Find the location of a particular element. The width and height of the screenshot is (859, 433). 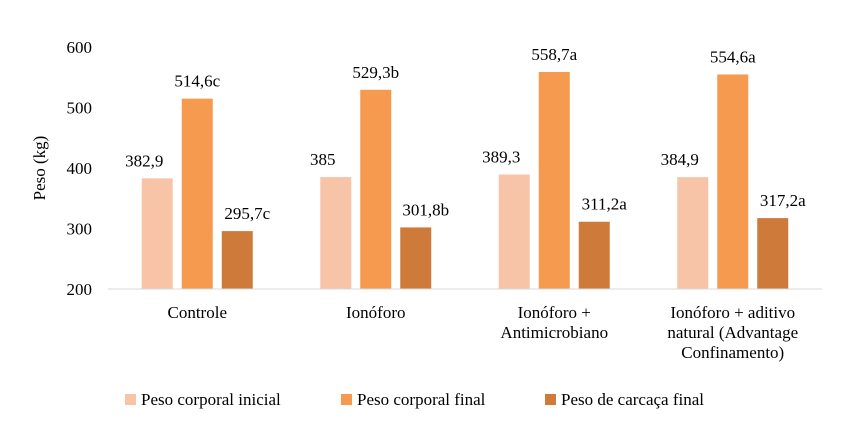

y-axis-ticks: 200 300 400 500 600 is located at coordinates (80, 168).